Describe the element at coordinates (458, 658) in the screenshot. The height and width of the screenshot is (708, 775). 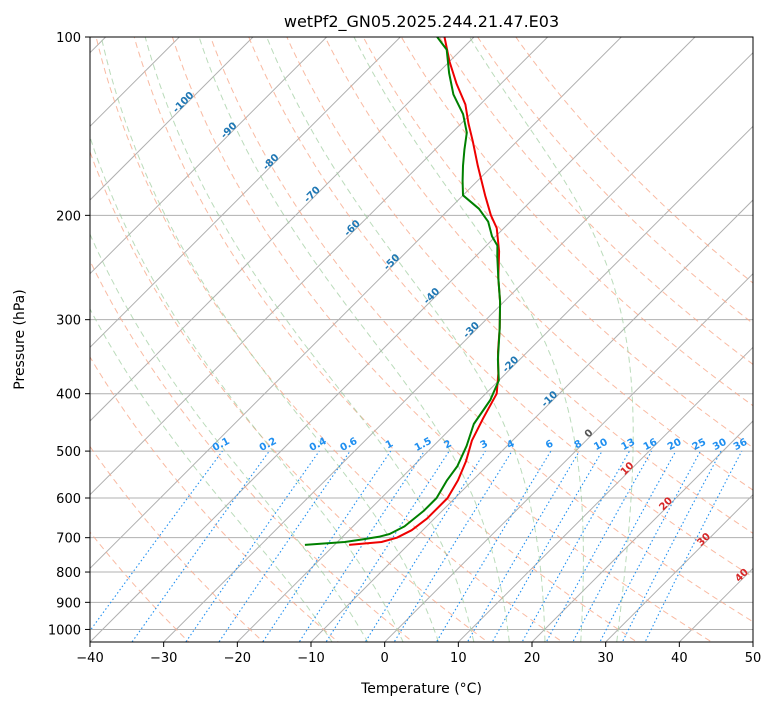
I see `x-tick-label: 10` at that location.